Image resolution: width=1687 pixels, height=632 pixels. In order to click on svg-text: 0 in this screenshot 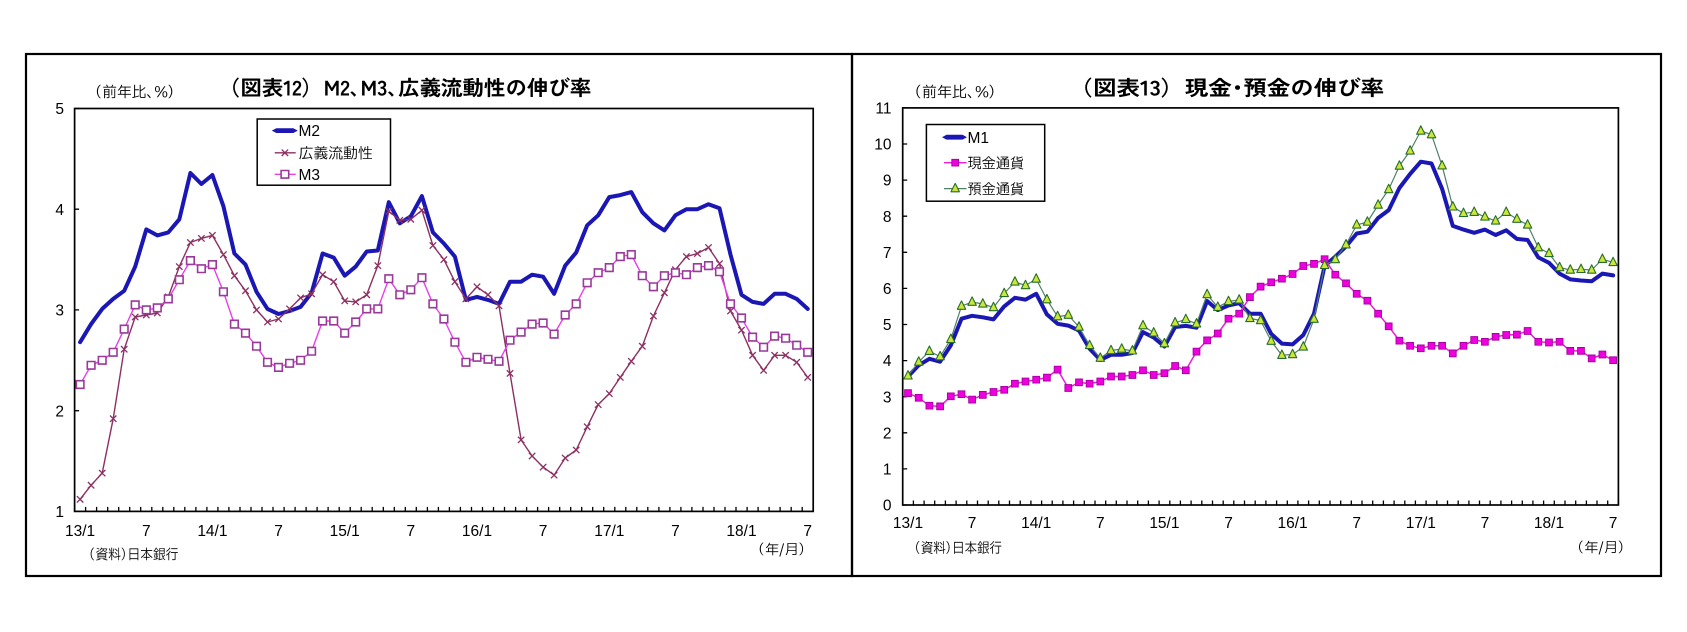, I will do `click(887, 506)`.